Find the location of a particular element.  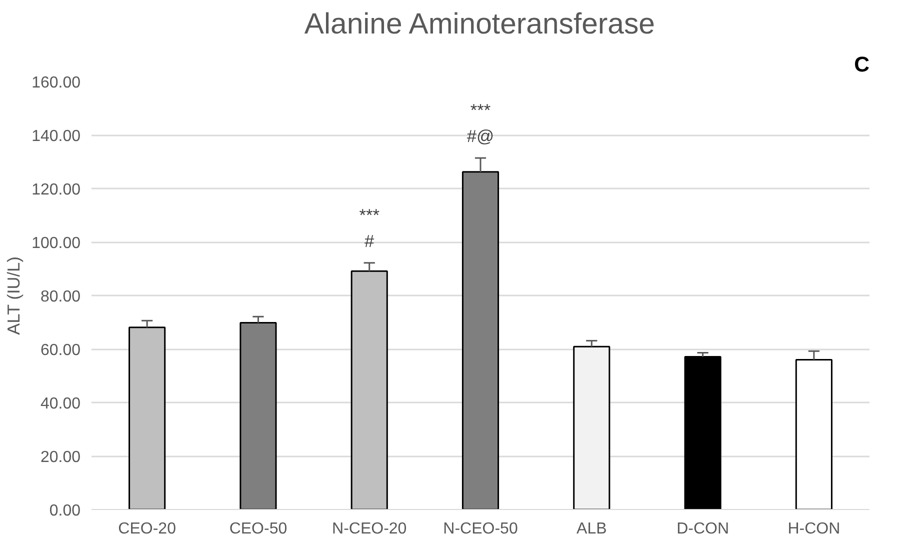

x-tick-label: N-CEO-50 is located at coordinates (480, 529).